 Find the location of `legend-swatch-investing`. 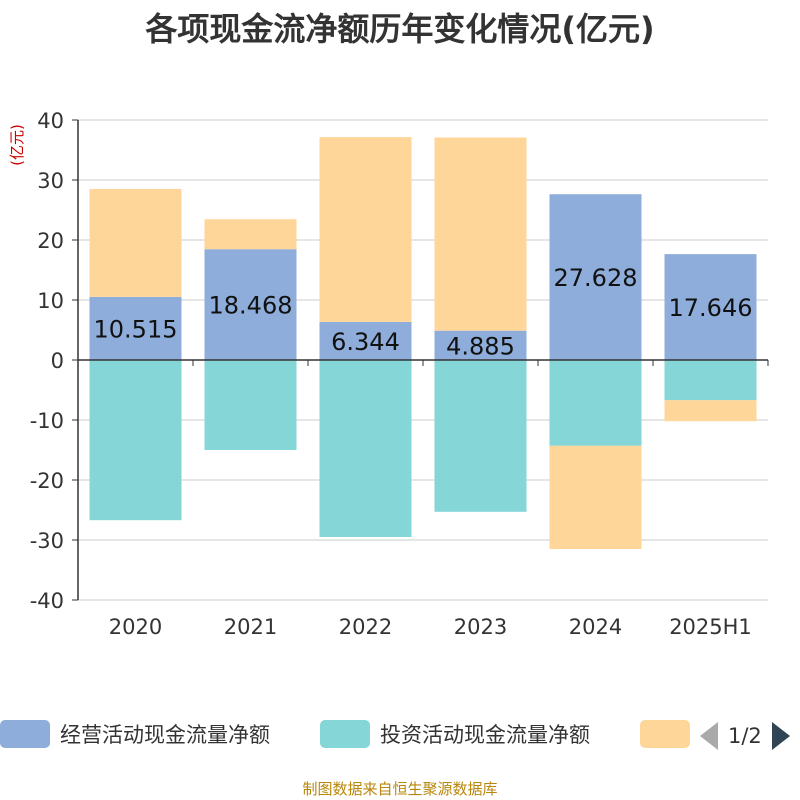

legend-swatch-investing is located at coordinates (345, 734).